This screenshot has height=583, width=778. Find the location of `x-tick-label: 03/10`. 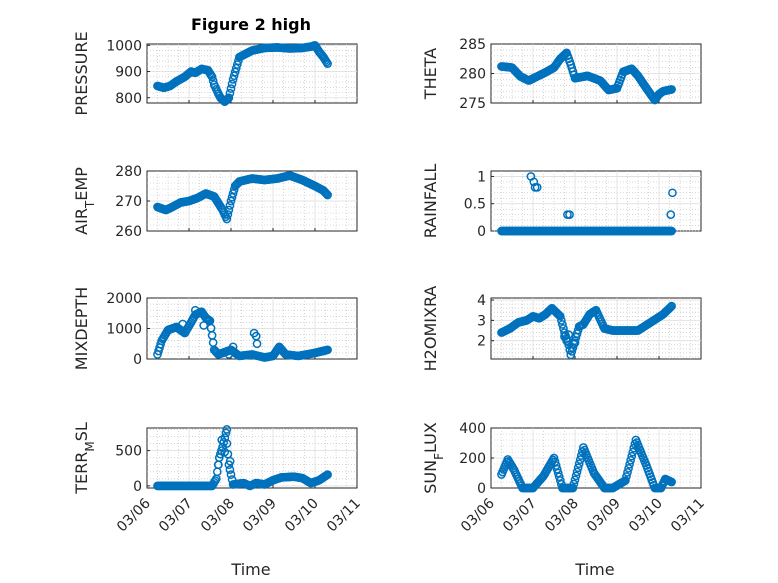

x-tick-label: 03/10 is located at coordinates (646, 516).